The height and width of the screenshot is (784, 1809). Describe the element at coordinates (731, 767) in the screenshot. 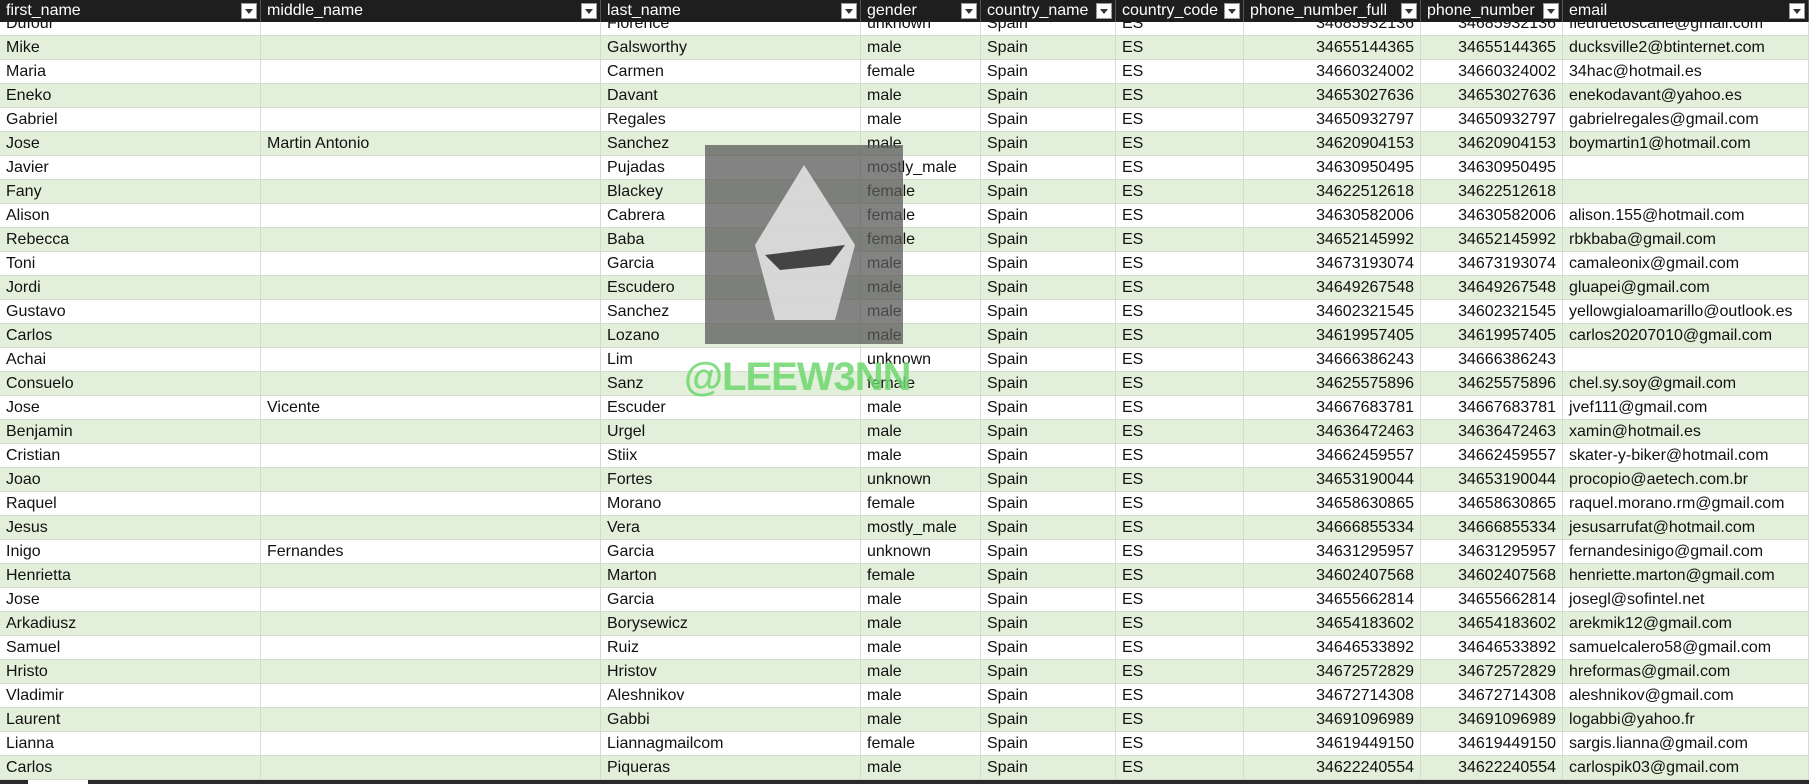

I see `cell: Piqueras` at that location.